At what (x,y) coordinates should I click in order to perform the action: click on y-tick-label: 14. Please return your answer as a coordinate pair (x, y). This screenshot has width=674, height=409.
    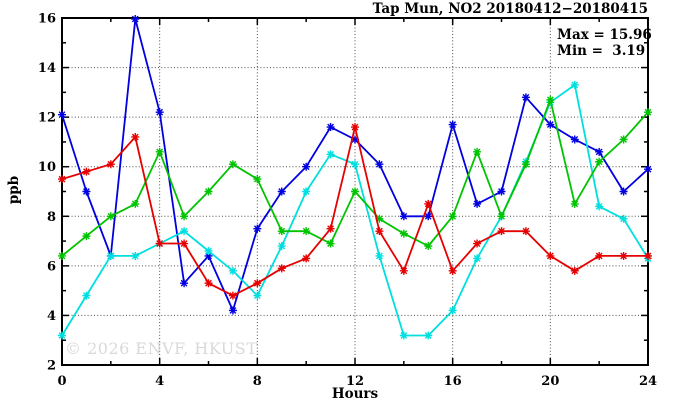
    Looking at the image, I should click on (47, 68).